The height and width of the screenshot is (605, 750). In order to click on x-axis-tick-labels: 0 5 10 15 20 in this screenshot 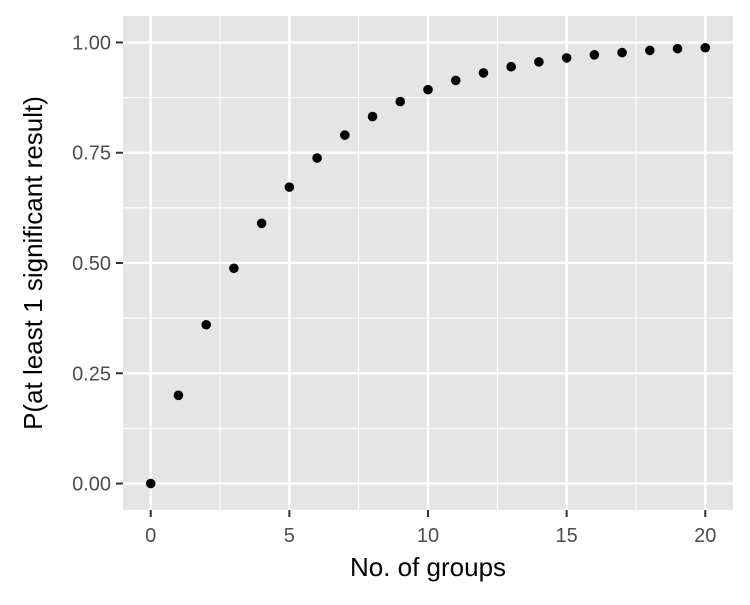, I will do `click(430, 536)`.